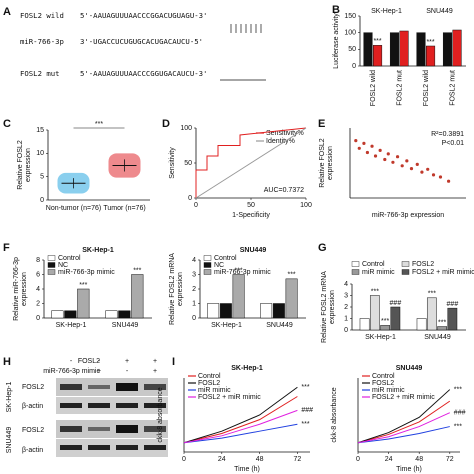 This screenshot has width=474, height=474. I want to click on chart-title: SNU449, so click(253, 250).